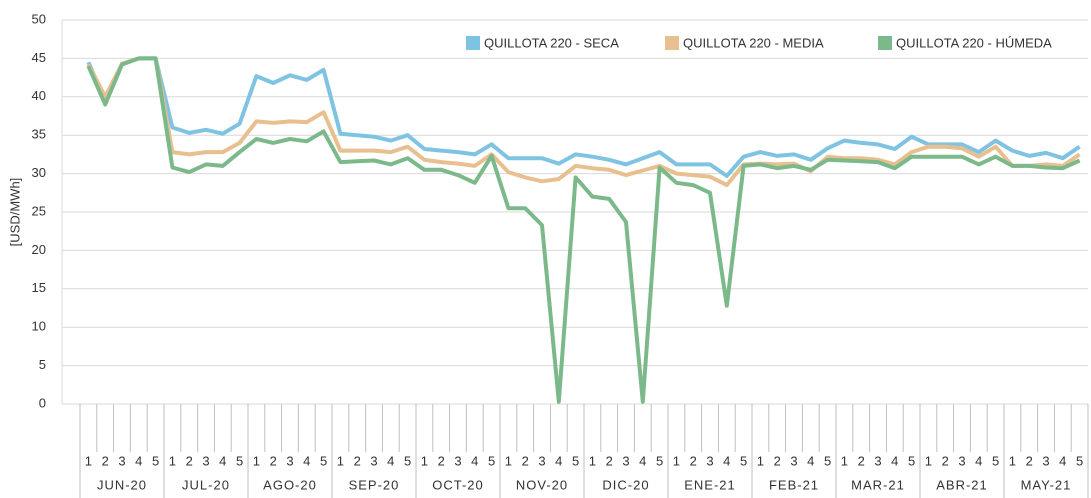 The width and height of the screenshot is (1091, 498). What do you see at coordinates (1046, 484) in the screenshot?
I see `x-group-label: MAY-21` at bounding box center [1046, 484].